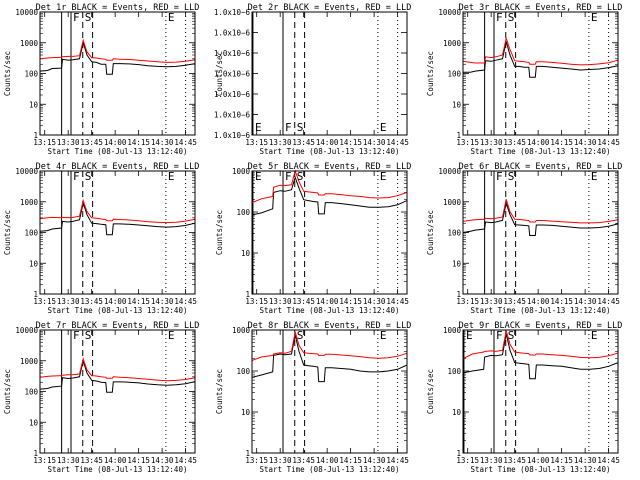 This screenshot has width=640, height=480. What do you see at coordinates (118, 8) in the screenshot?
I see `chart-title: Det 1r BLACK = Events, RED = LLD` at bounding box center [118, 8].